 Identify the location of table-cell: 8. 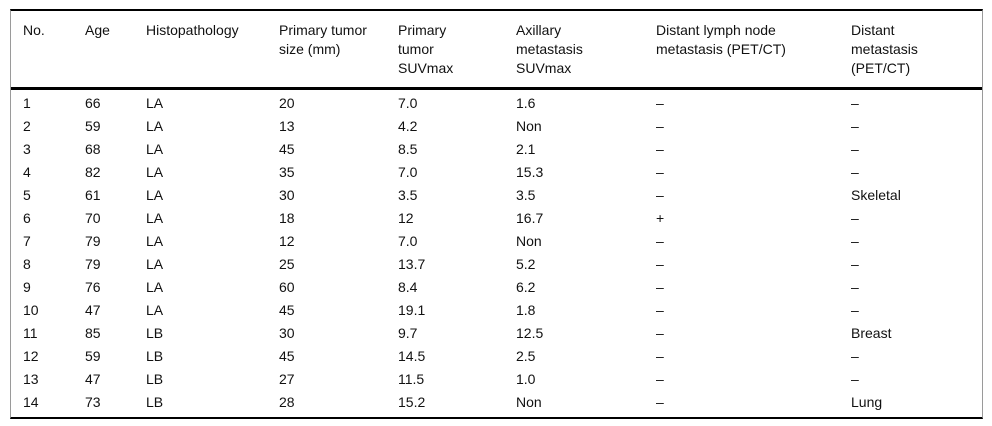
(27, 264).